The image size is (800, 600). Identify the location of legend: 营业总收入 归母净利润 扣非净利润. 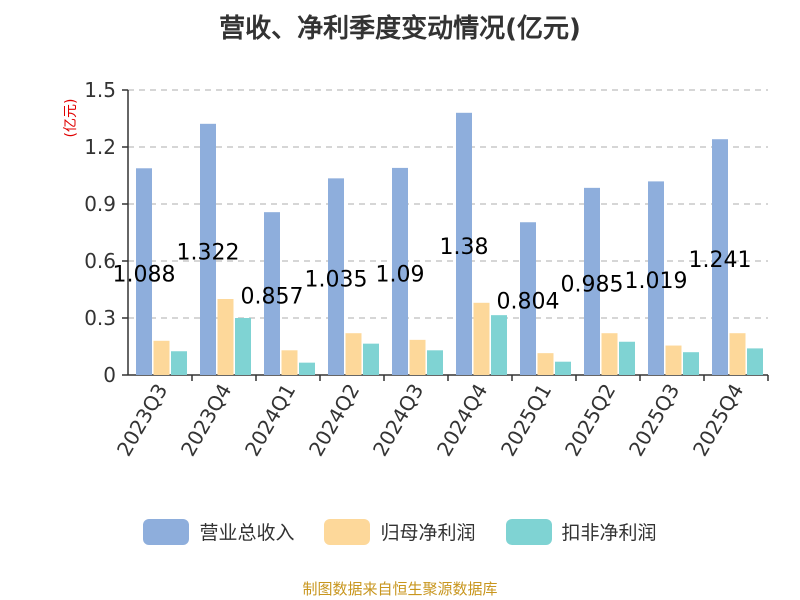
(400, 531).